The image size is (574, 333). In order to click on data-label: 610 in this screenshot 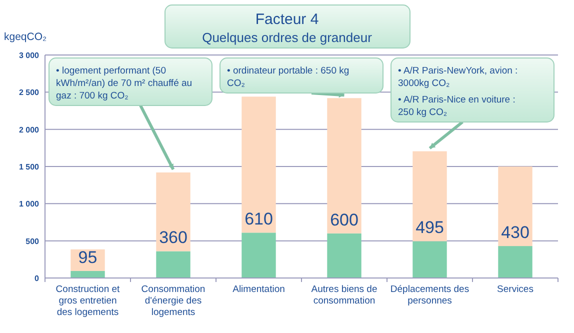, I will do `click(258, 219)`.